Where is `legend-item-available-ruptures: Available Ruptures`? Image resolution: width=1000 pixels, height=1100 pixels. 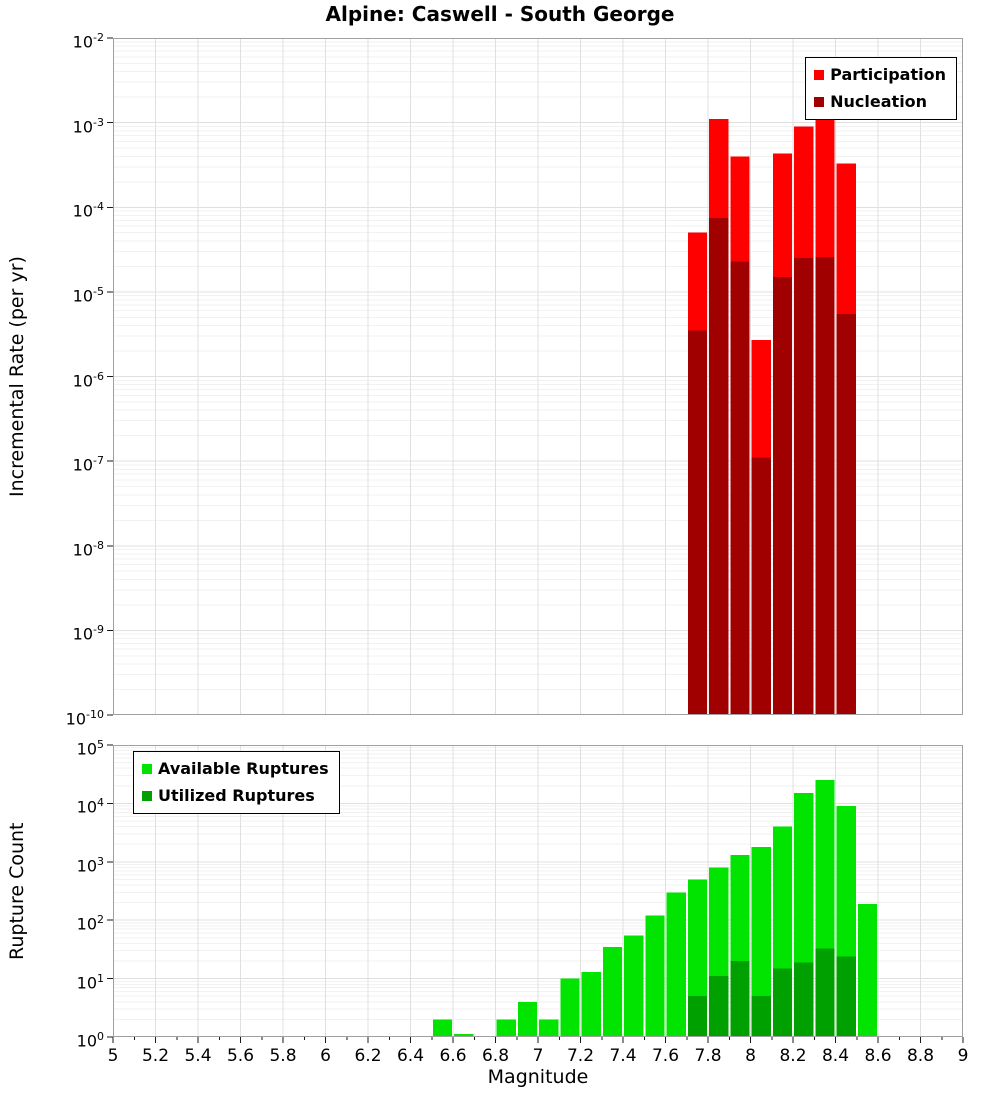 legend-item-available-ruptures: Available Ruptures is located at coordinates (235, 768).